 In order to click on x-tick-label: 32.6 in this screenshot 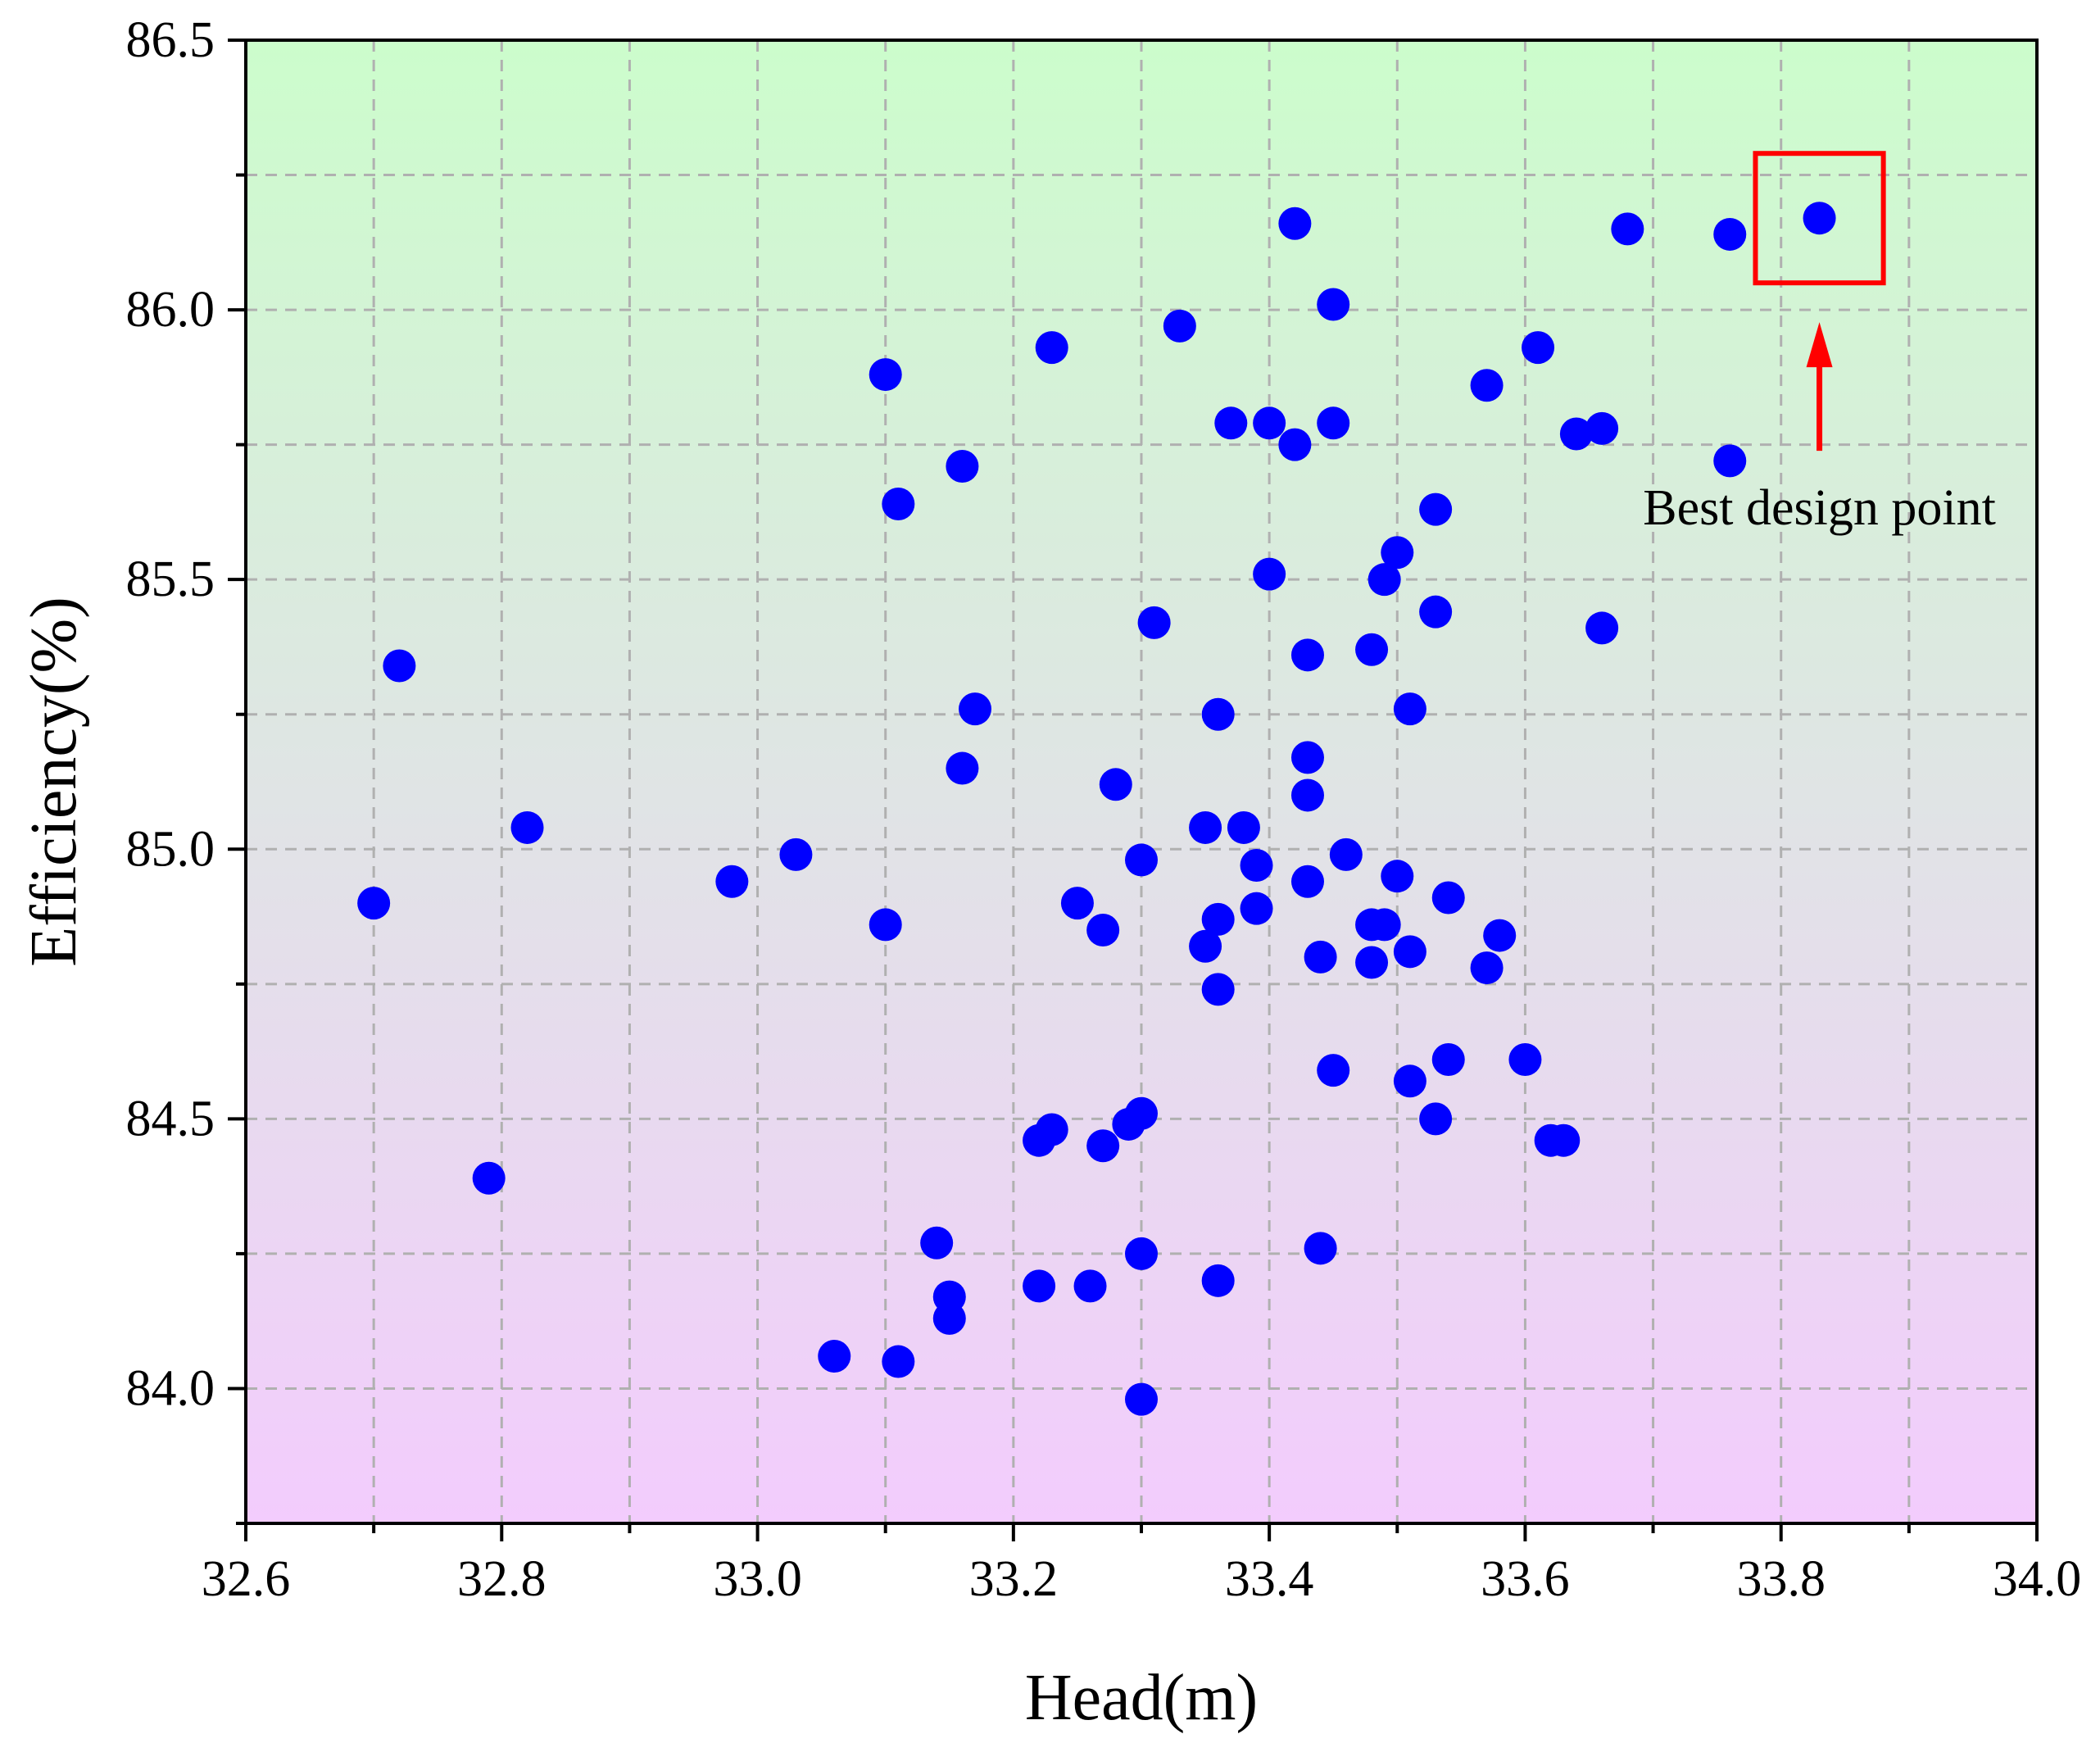, I will do `click(246, 1579)`.